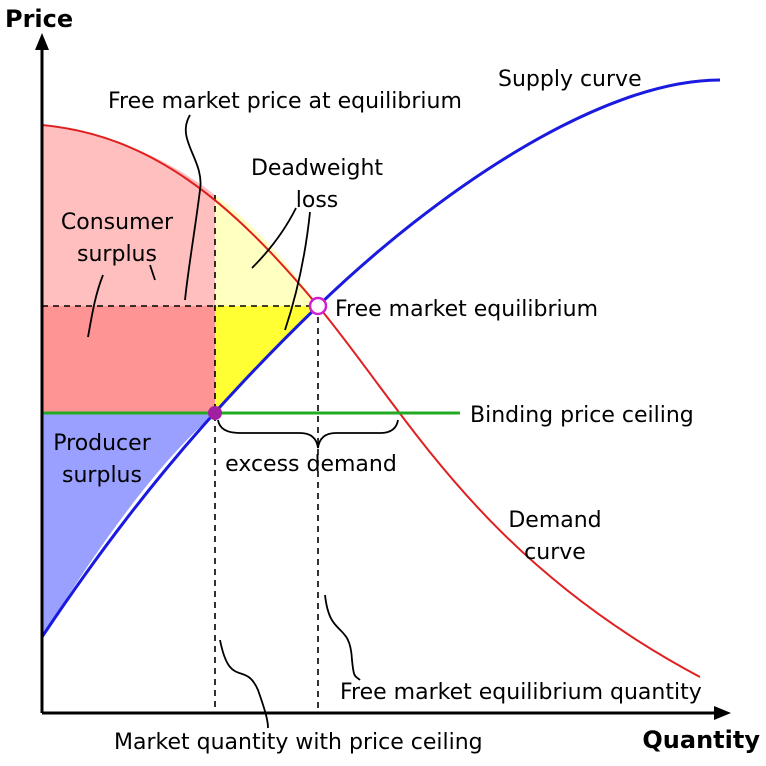 This screenshot has width=766, height=766. What do you see at coordinates (42, 41) in the screenshot?
I see `y-axis-arrow` at bounding box center [42, 41].